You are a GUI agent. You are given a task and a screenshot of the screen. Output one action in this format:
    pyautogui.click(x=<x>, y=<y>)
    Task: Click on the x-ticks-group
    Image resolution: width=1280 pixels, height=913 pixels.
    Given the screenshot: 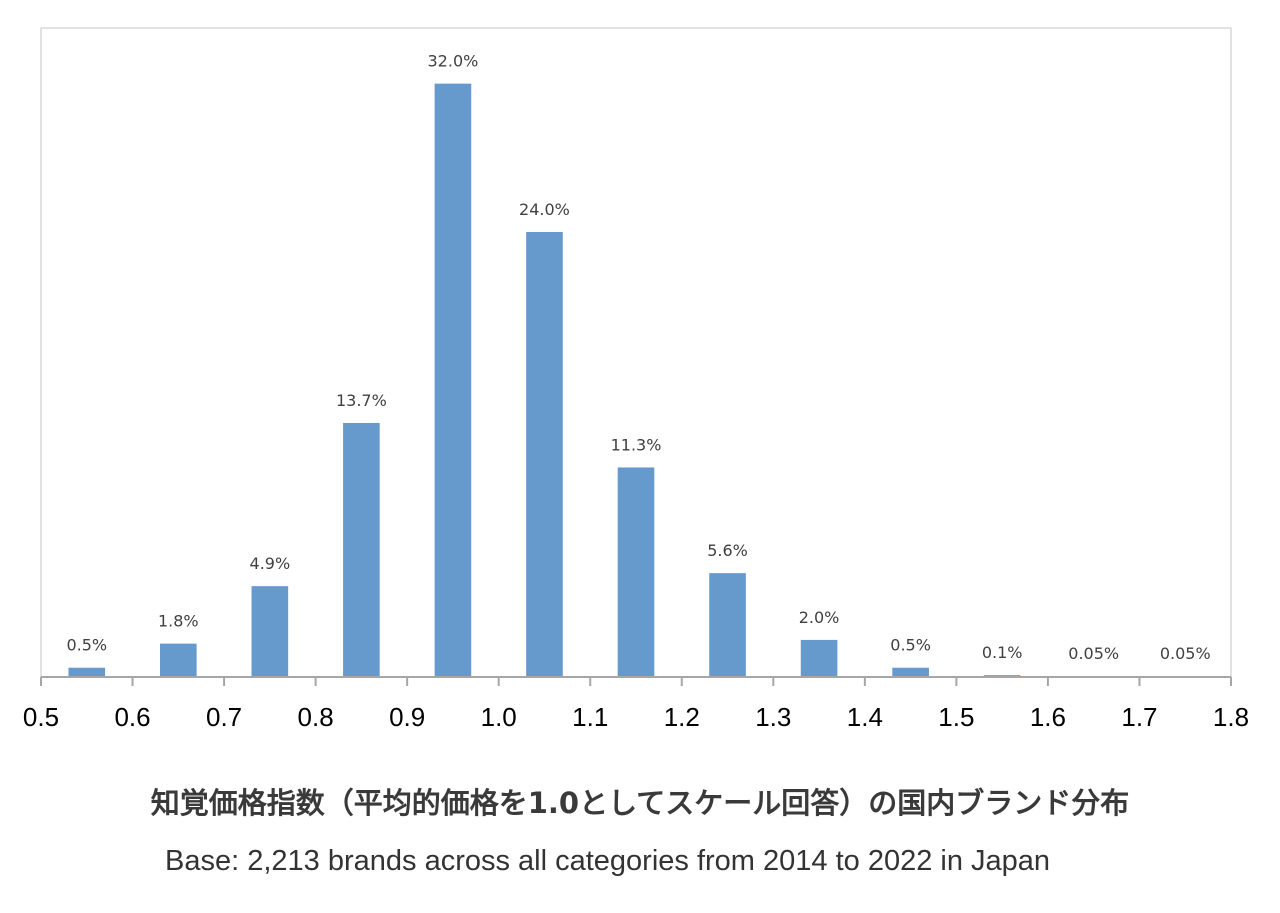 What is the action you would take?
    pyautogui.click(x=636, y=681)
    